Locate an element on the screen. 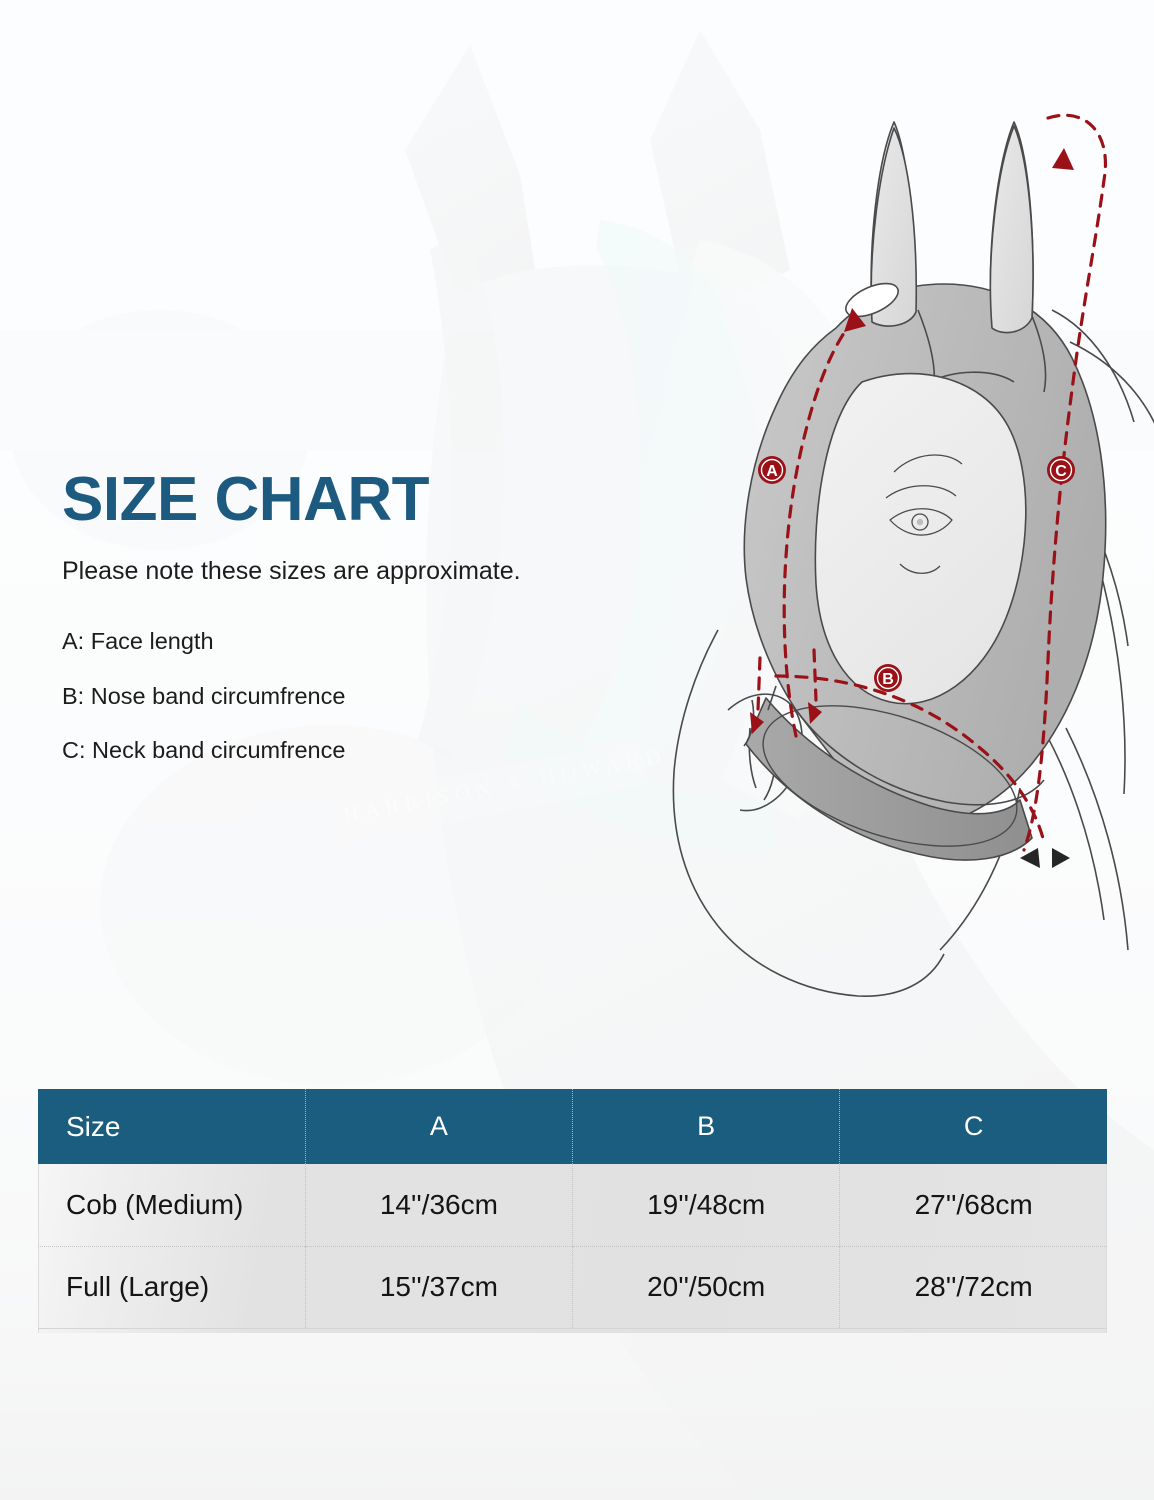 The width and height of the screenshot is (1154, 1500). cell-size-cob: Cob (Medium) is located at coordinates (155, 1204).